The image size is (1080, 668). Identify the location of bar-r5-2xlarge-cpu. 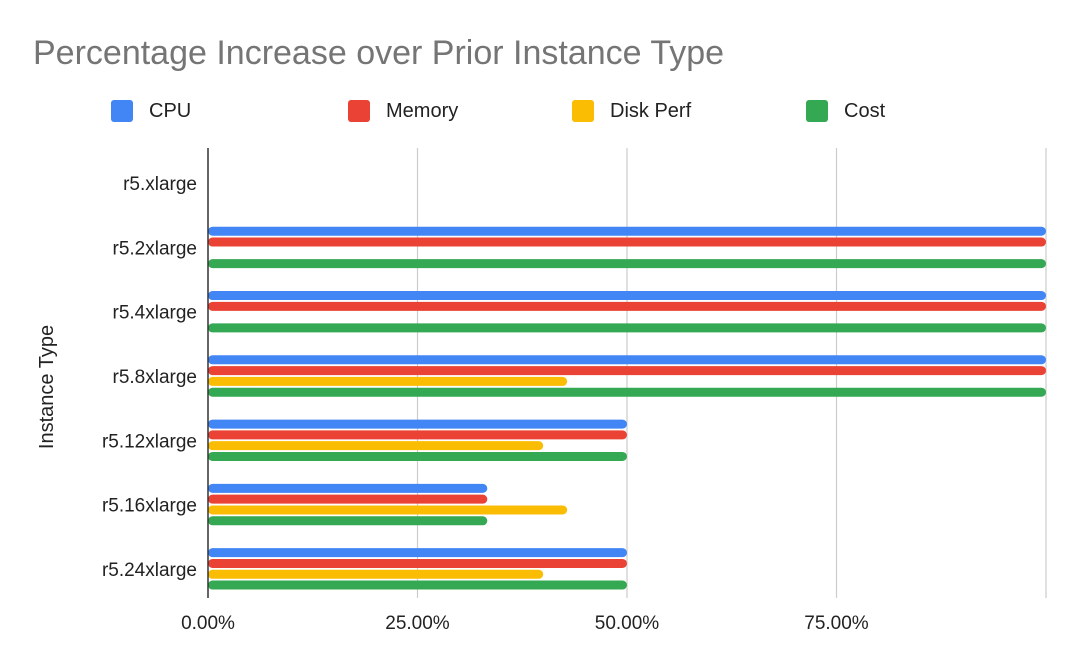
(627, 231).